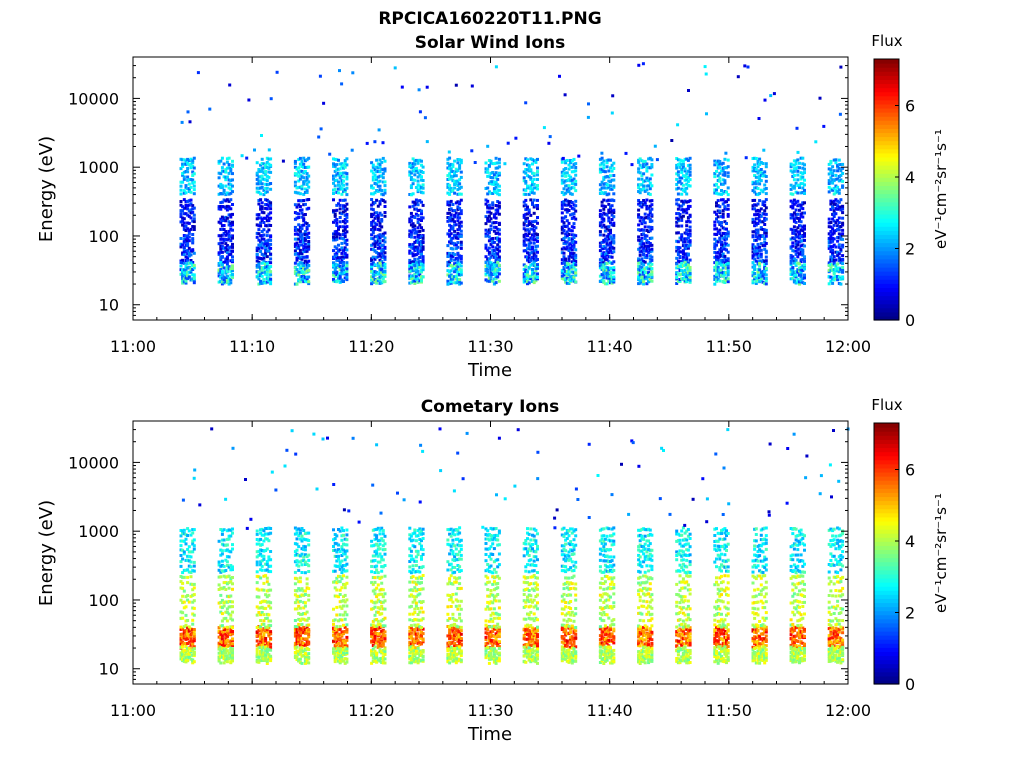 This screenshot has width=1024, height=768. What do you see at coordinates (886, 94) in the screenshot?
I see `colorbar-segment` at bounding box center [886, 94].